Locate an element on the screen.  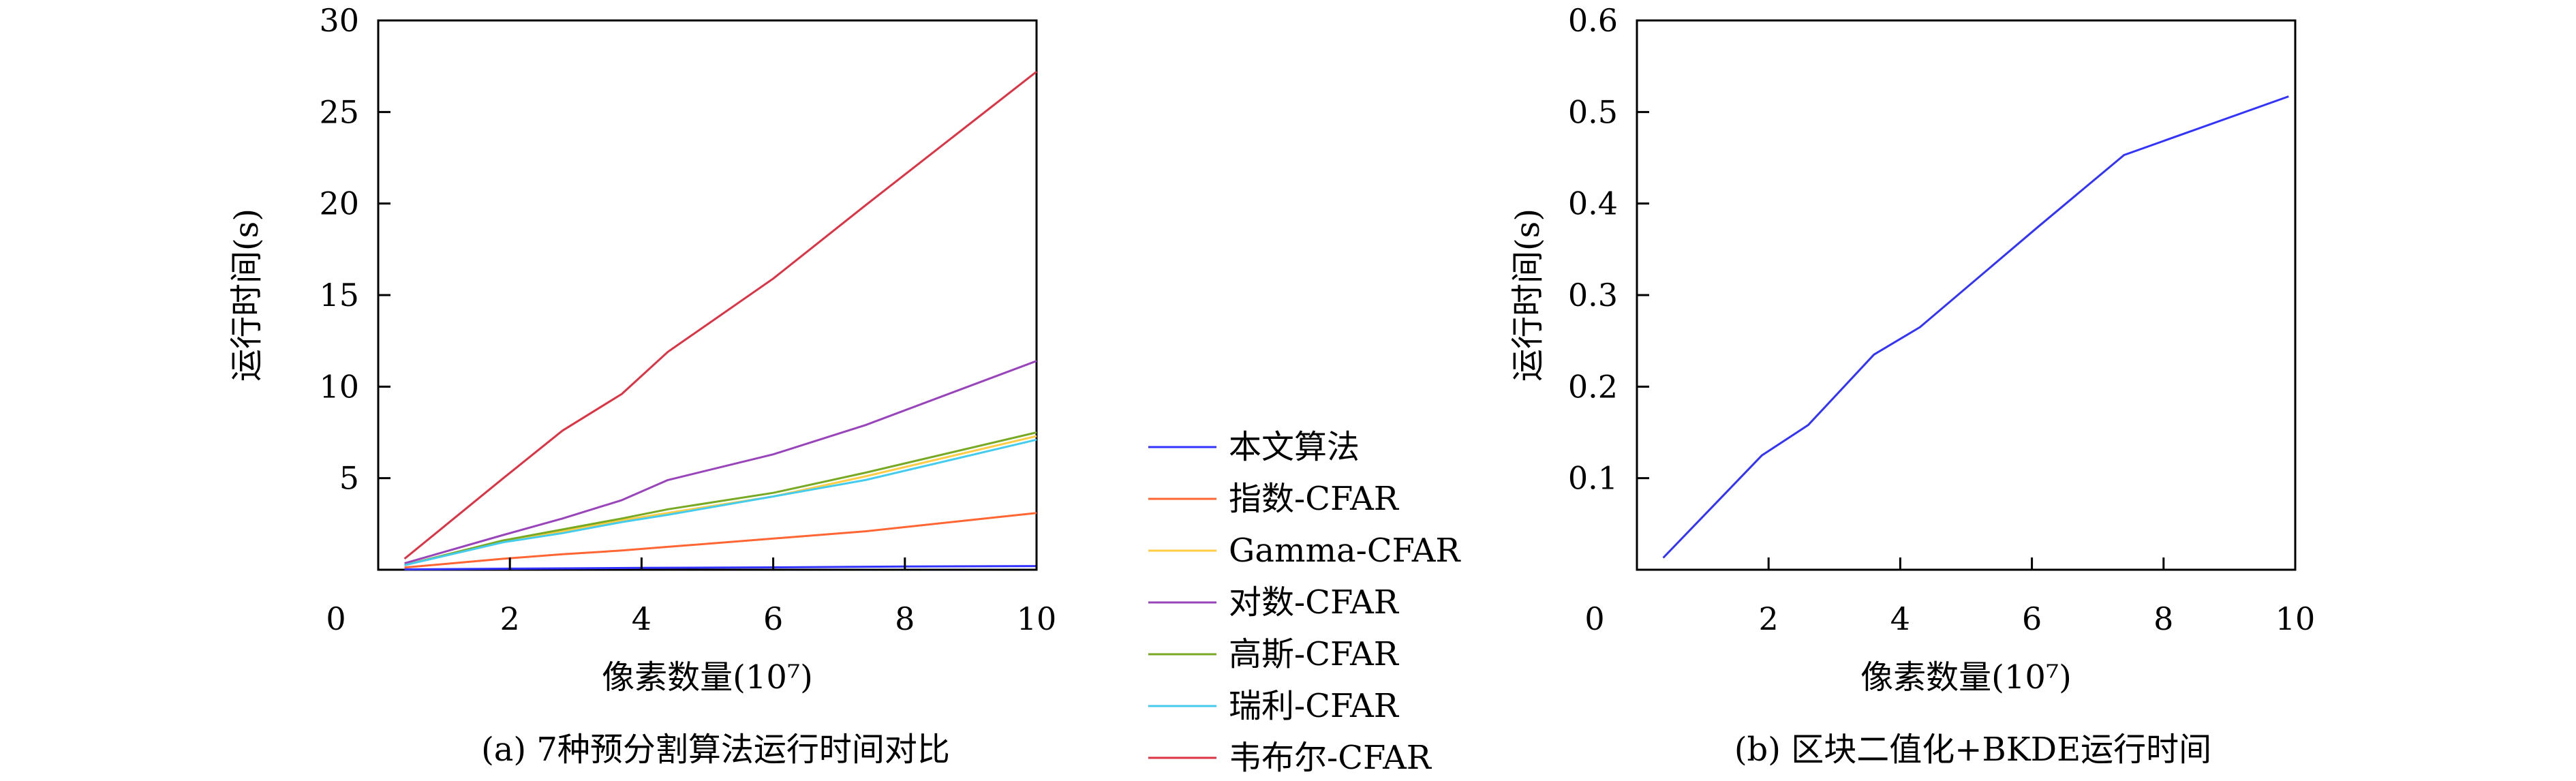
legend-label: 高斯-CFAR is located at coordinates (1314, 654).